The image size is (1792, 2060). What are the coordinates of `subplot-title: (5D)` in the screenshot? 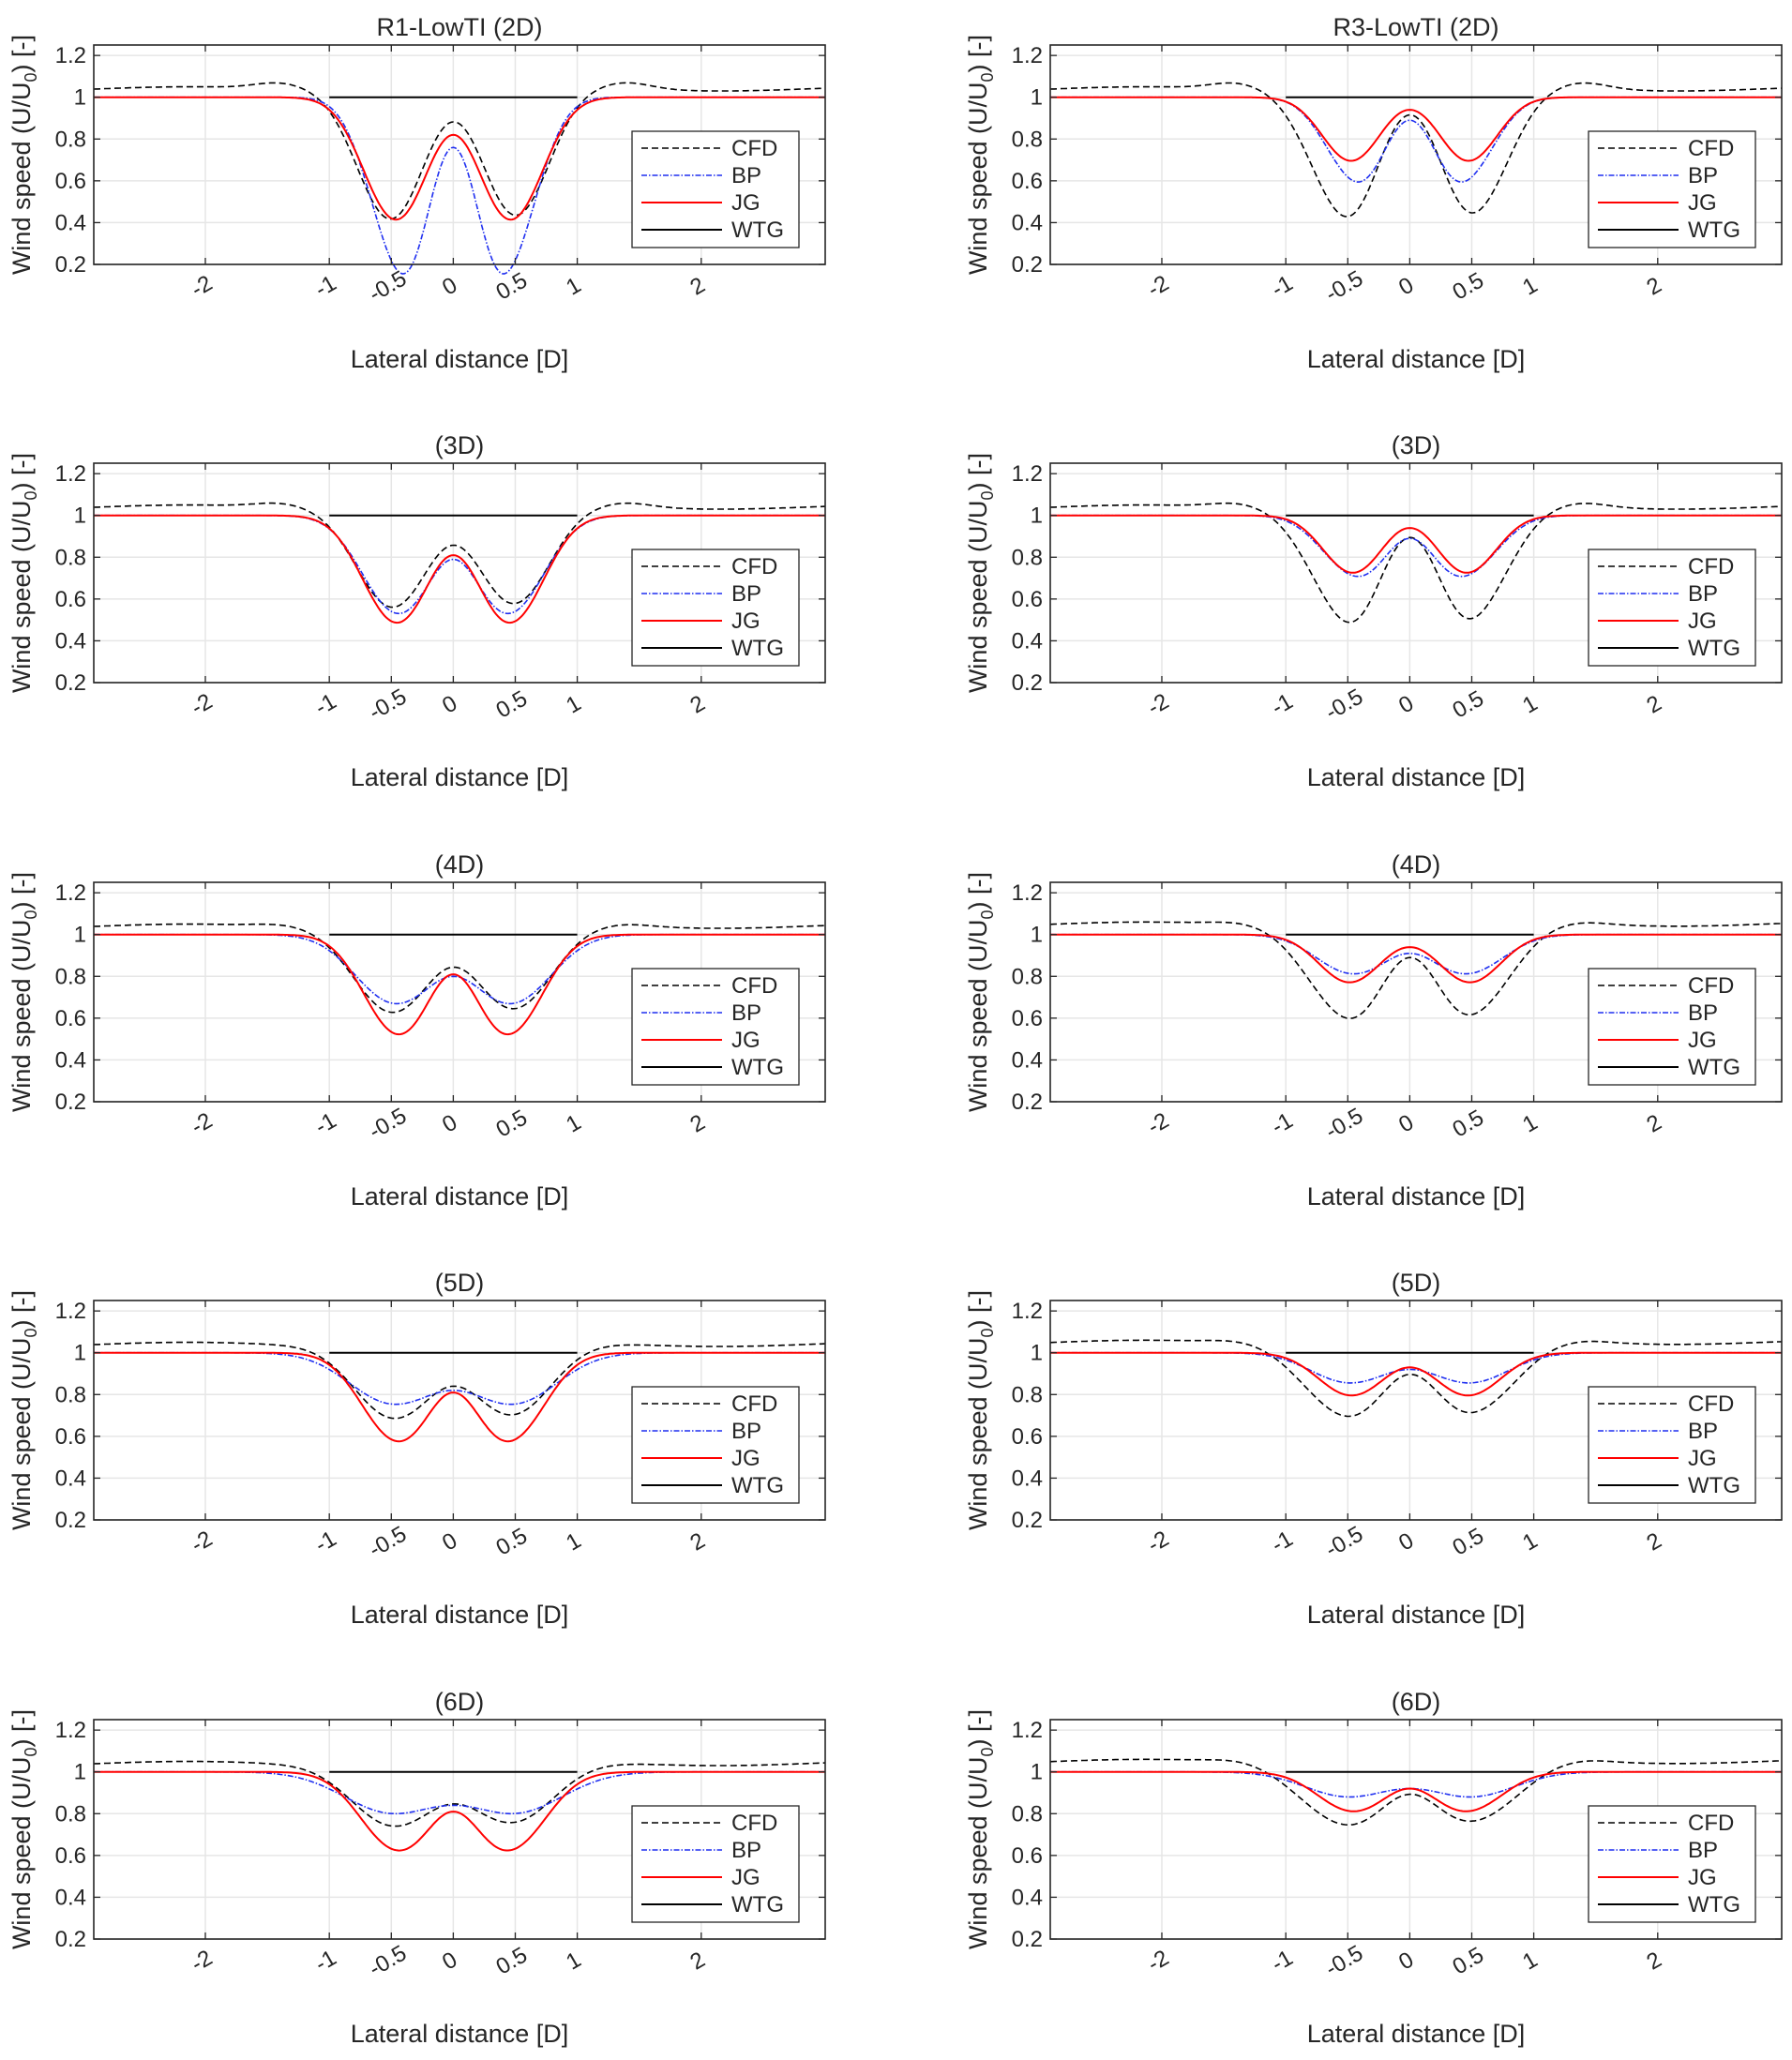 It's located at (1416, 1283).